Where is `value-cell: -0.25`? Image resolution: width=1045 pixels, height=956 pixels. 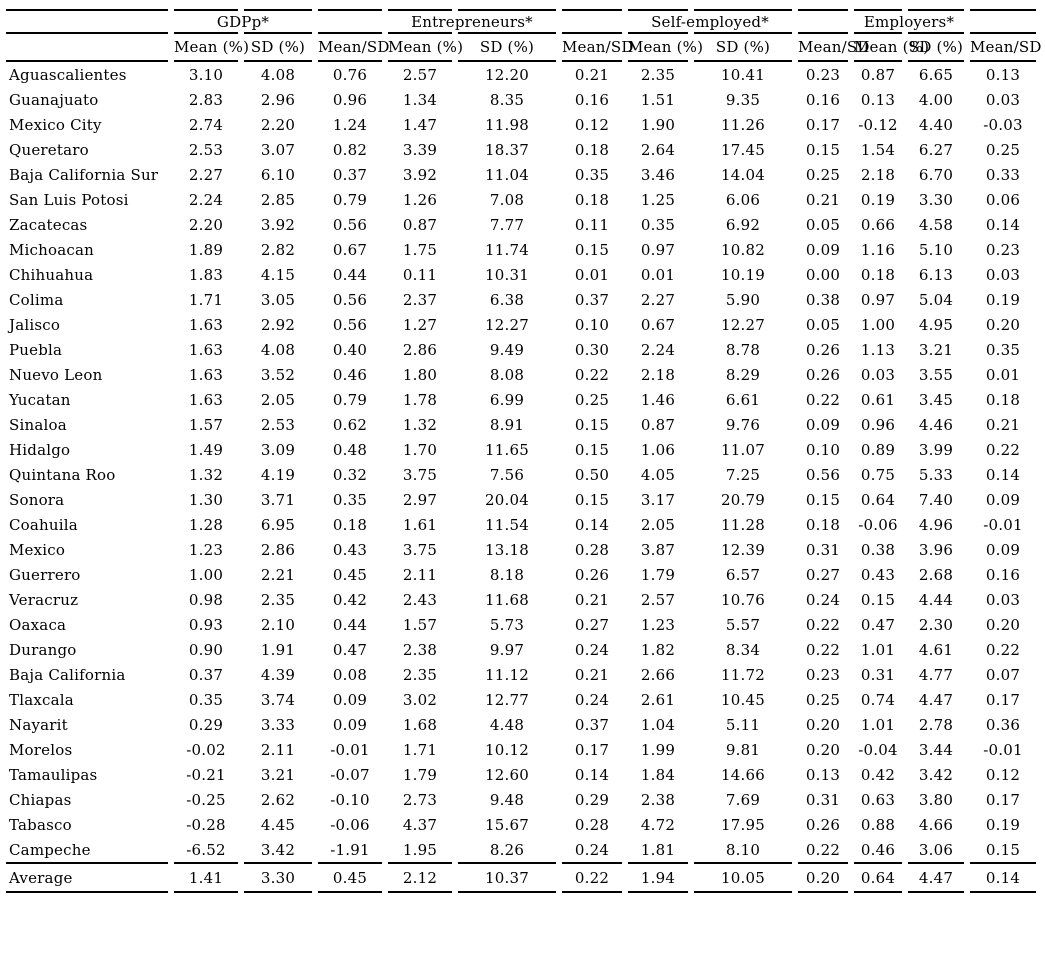 value-cell: -0.25 is located at coordinates (206, 799).